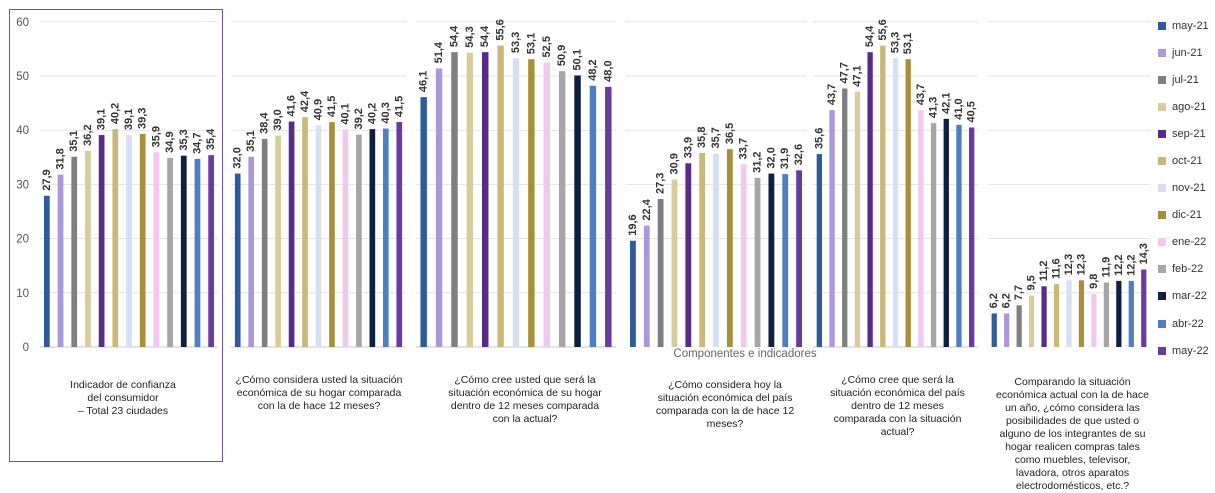 This screenshot has height=493, width=1215. I want to click on legend-item: jun-21, so click(1185, 52).